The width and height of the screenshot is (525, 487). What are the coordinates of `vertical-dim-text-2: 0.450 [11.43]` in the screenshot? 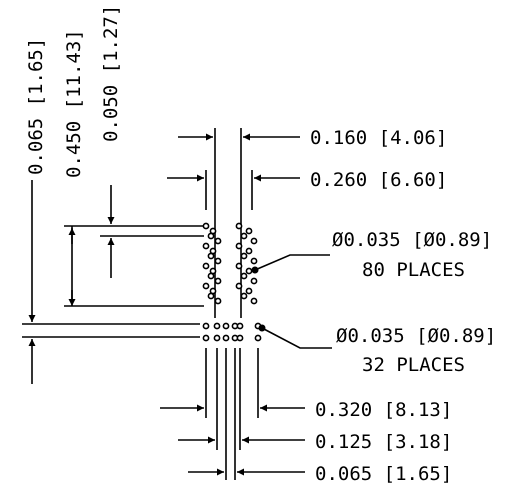 It's located at (74, 103).